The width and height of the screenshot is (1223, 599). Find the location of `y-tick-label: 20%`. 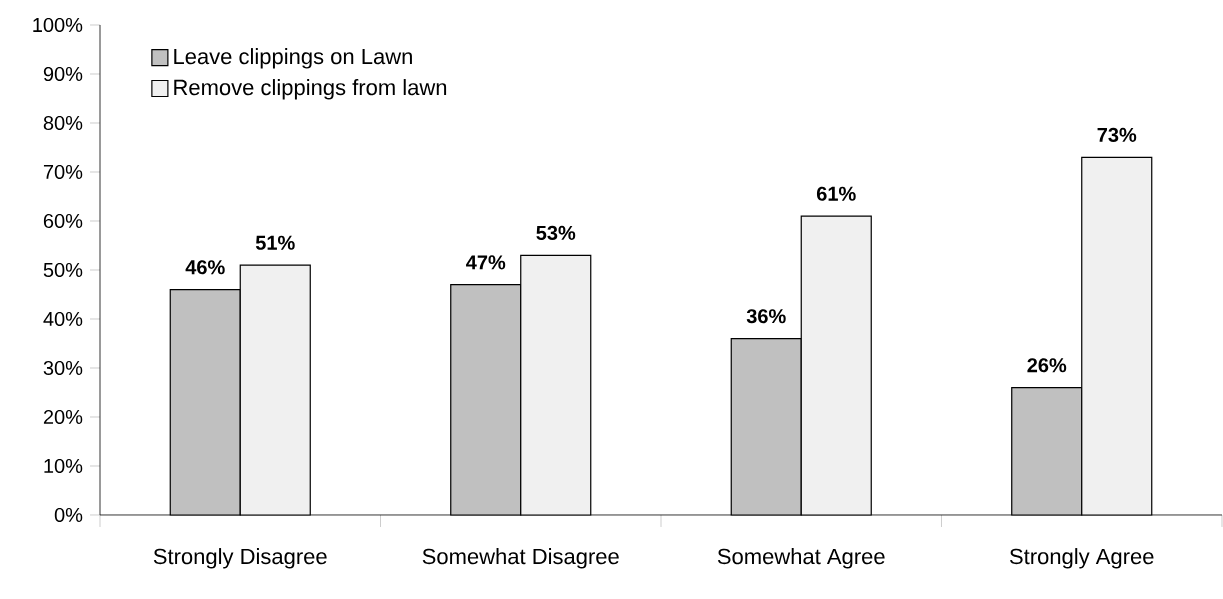

y-tick-label: 20% is located at coordinates (63, 417).